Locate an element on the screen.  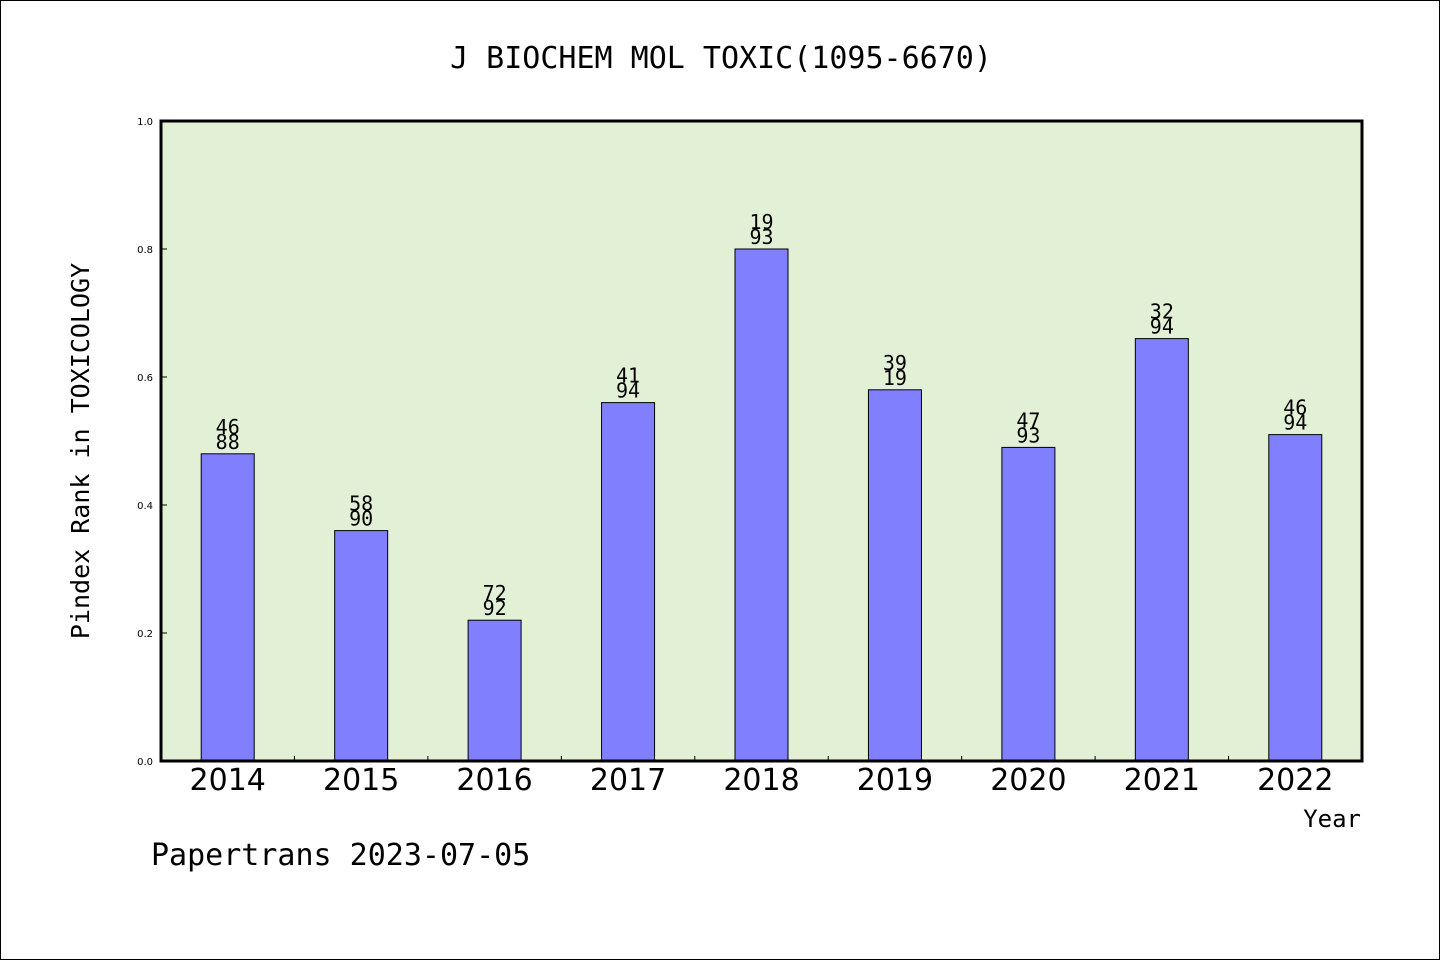
footer-credit: Papertrans 2023-07-05 is located at coordinates (340, 855).